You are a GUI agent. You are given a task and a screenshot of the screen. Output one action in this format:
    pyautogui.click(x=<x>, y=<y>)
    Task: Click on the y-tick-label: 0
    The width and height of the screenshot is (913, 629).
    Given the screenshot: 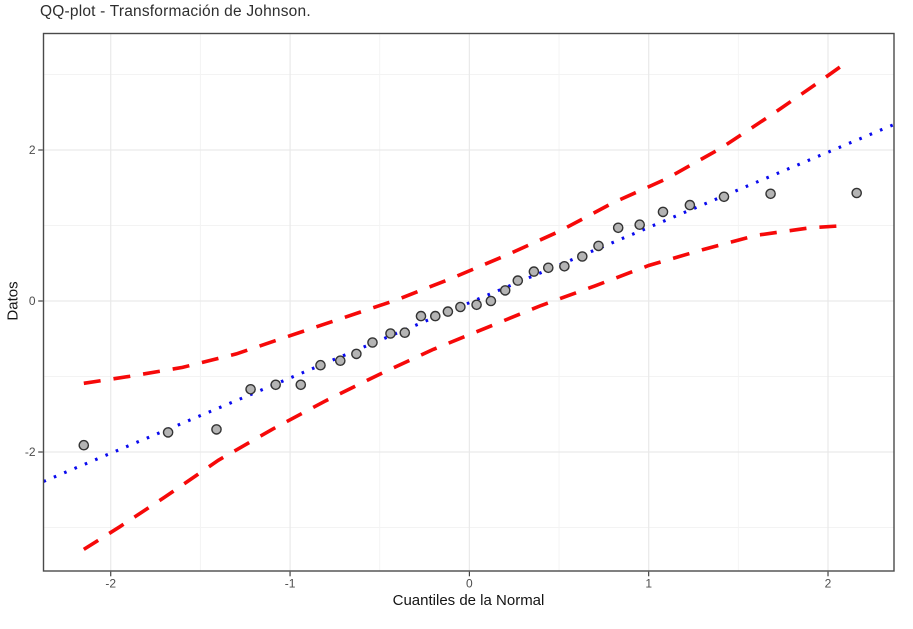 What is the action you would take?
    pyautogui.click(x=32, y=301)
    